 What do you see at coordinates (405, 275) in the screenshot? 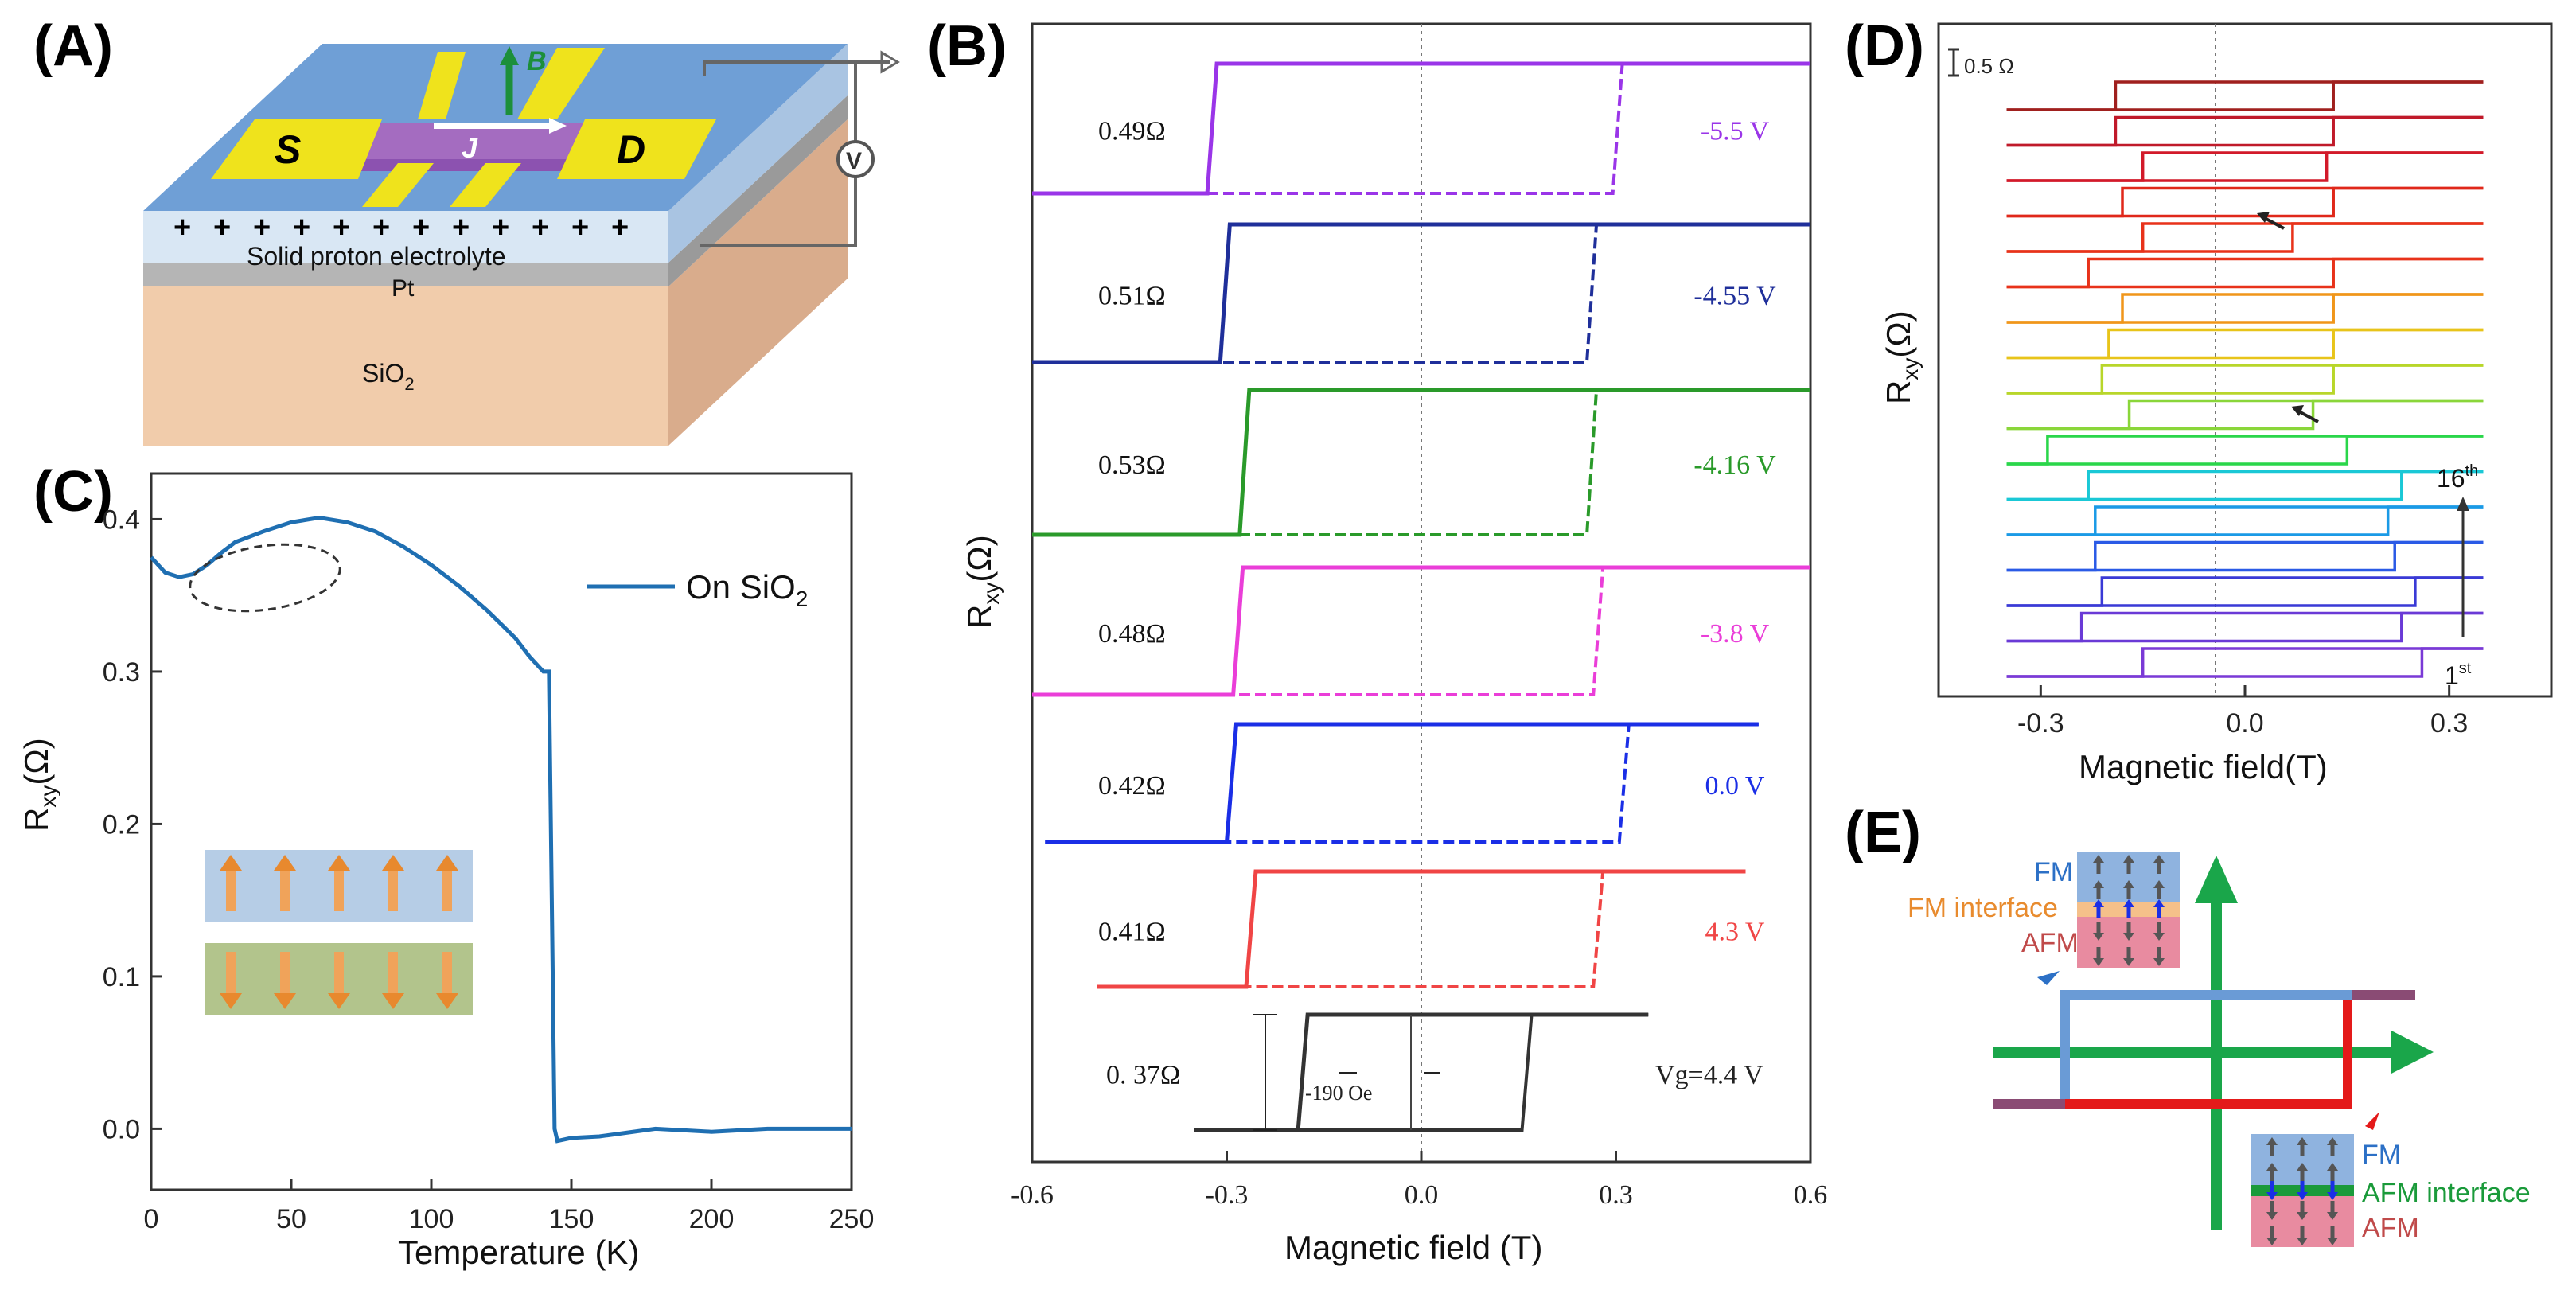
I see `pt-layer-front` at bounding box center [405, 275].